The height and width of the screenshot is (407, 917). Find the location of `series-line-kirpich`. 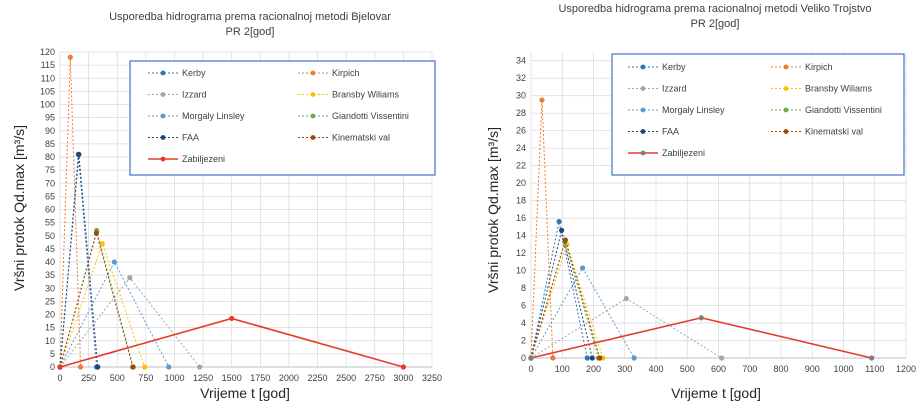

series-line-kirpich is located at coordinates (70, 212).